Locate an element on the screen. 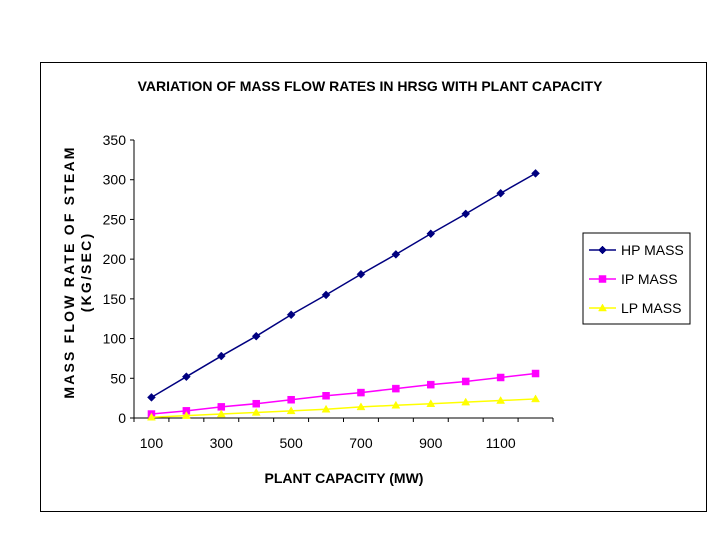 This screenshot has height=540, width=720. y-axis-label: MASS FLOW RATE OF STEAM (KG/SEC) is located at coordinates (77, 271).